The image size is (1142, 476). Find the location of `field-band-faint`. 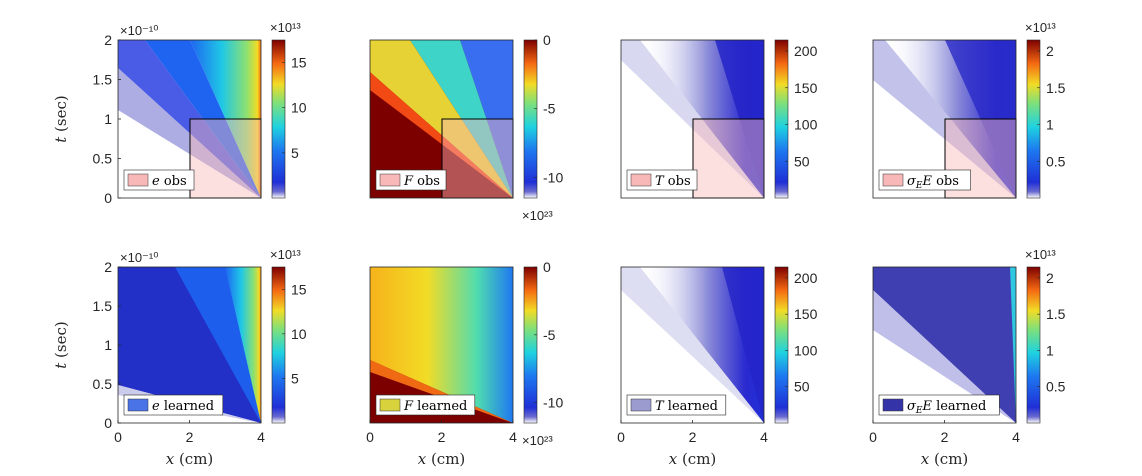

field-band-faint is located at coordinates (692, 345).